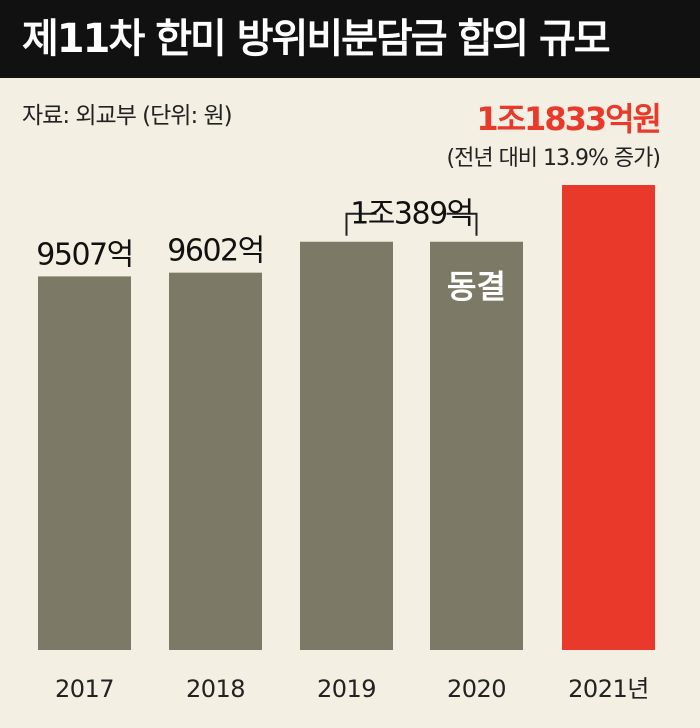 The width and height of the screenshot is (700, 728). I want to click on x-tick-label: 2018, so click(215, 689).